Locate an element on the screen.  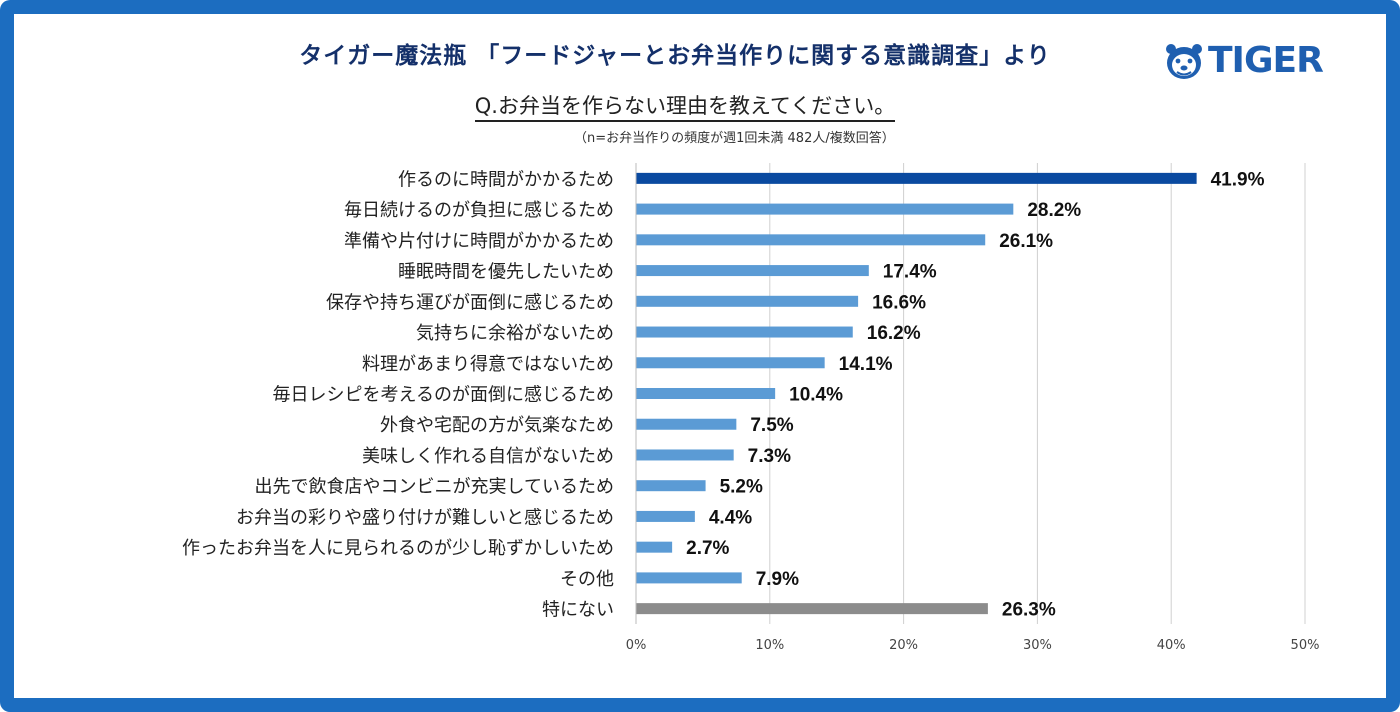
category-label: 作ったお弁当を人に見られるのが少し恥ずかしいため is located at coordinates (398, 548).